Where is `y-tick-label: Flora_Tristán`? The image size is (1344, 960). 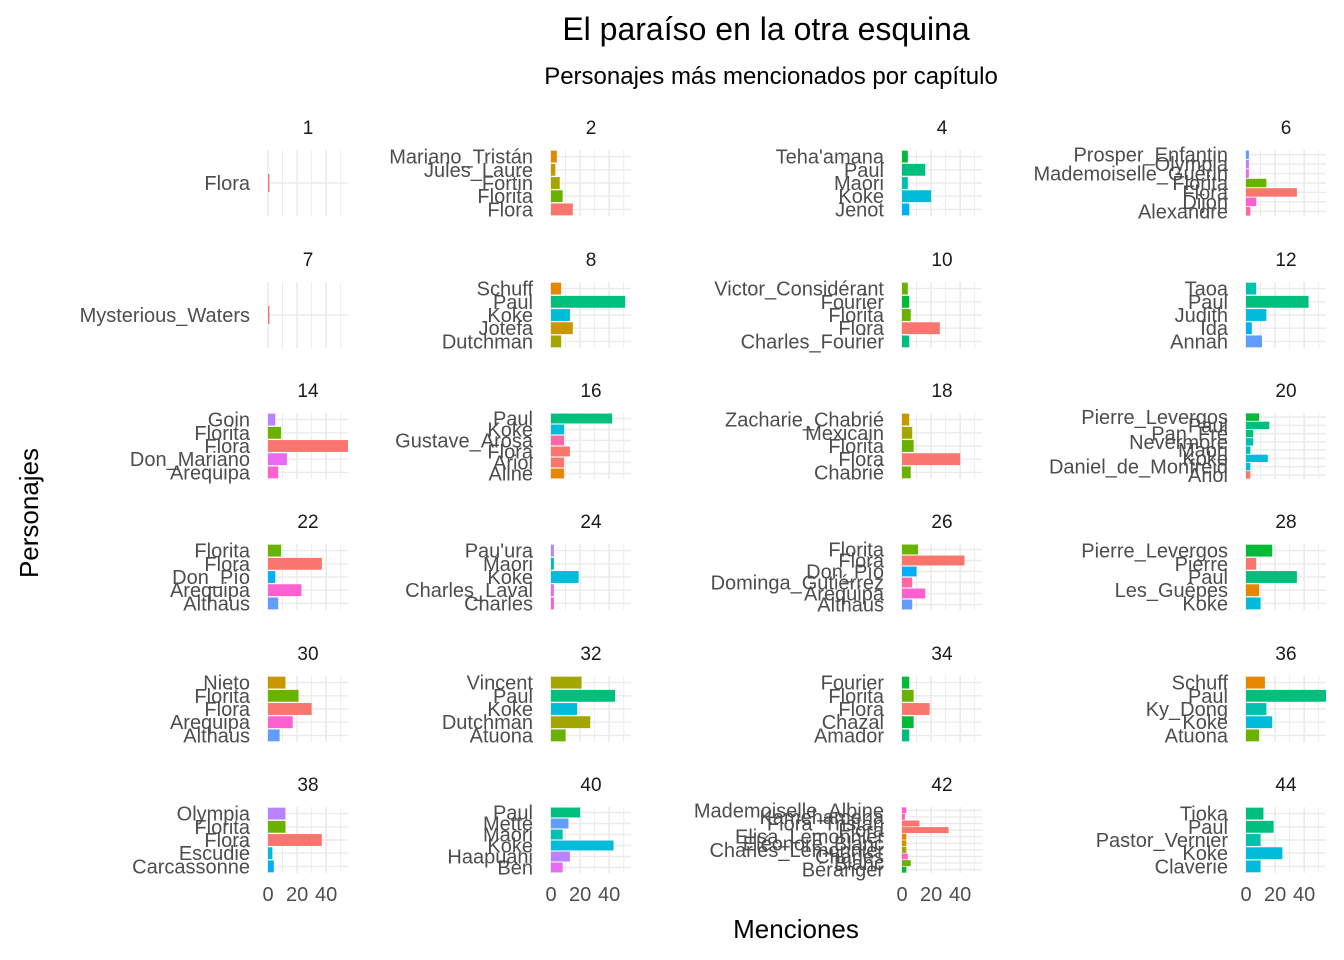 y-tick-label: Flora_Tristán is located at coordinates (825, 825).